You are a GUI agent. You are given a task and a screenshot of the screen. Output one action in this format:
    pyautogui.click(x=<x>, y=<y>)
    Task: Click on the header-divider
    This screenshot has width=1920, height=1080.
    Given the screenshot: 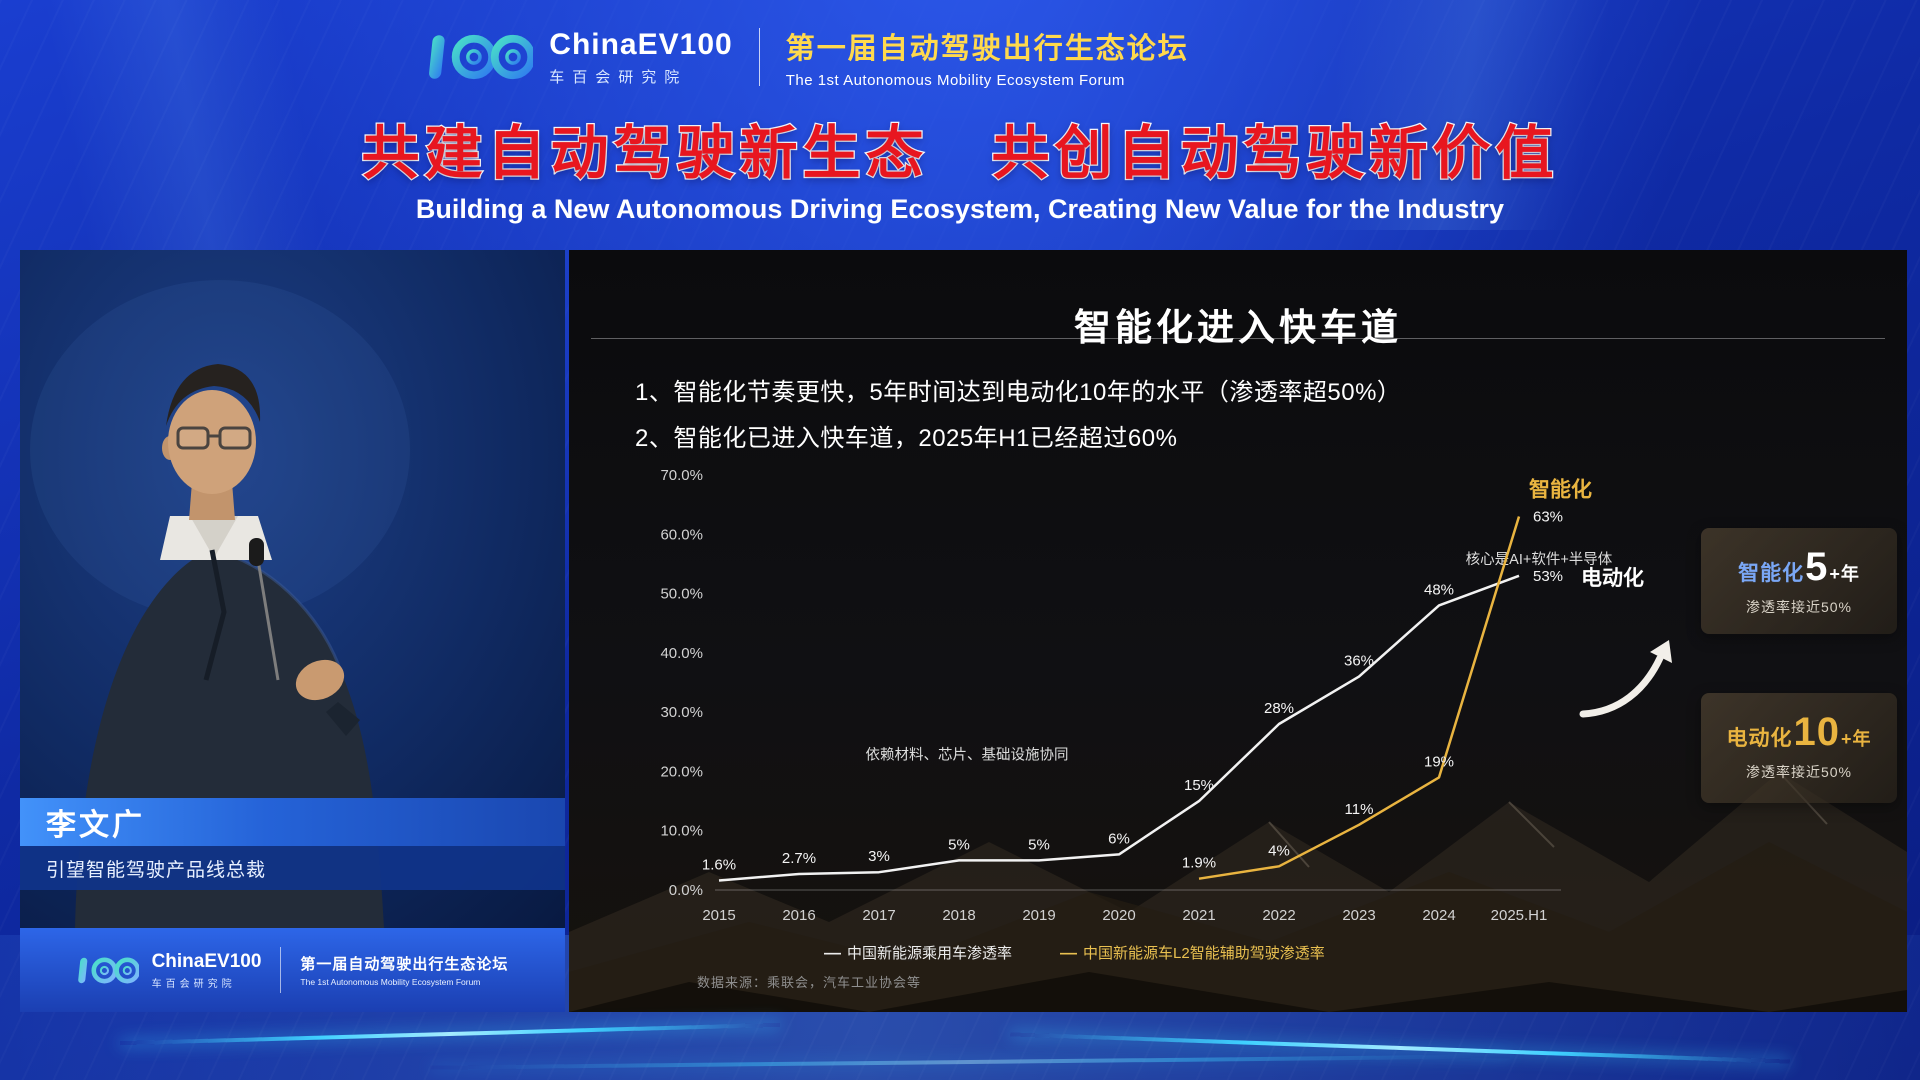 What is the action you would take?
    pyautogui.click(x=759, y=57)
    